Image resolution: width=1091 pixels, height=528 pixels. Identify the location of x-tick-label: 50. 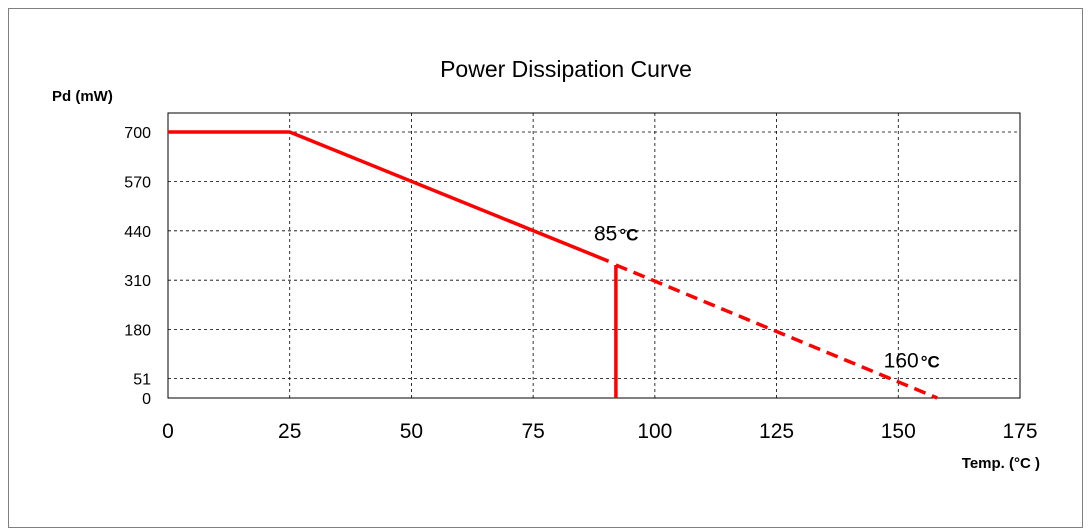
(411, 431).